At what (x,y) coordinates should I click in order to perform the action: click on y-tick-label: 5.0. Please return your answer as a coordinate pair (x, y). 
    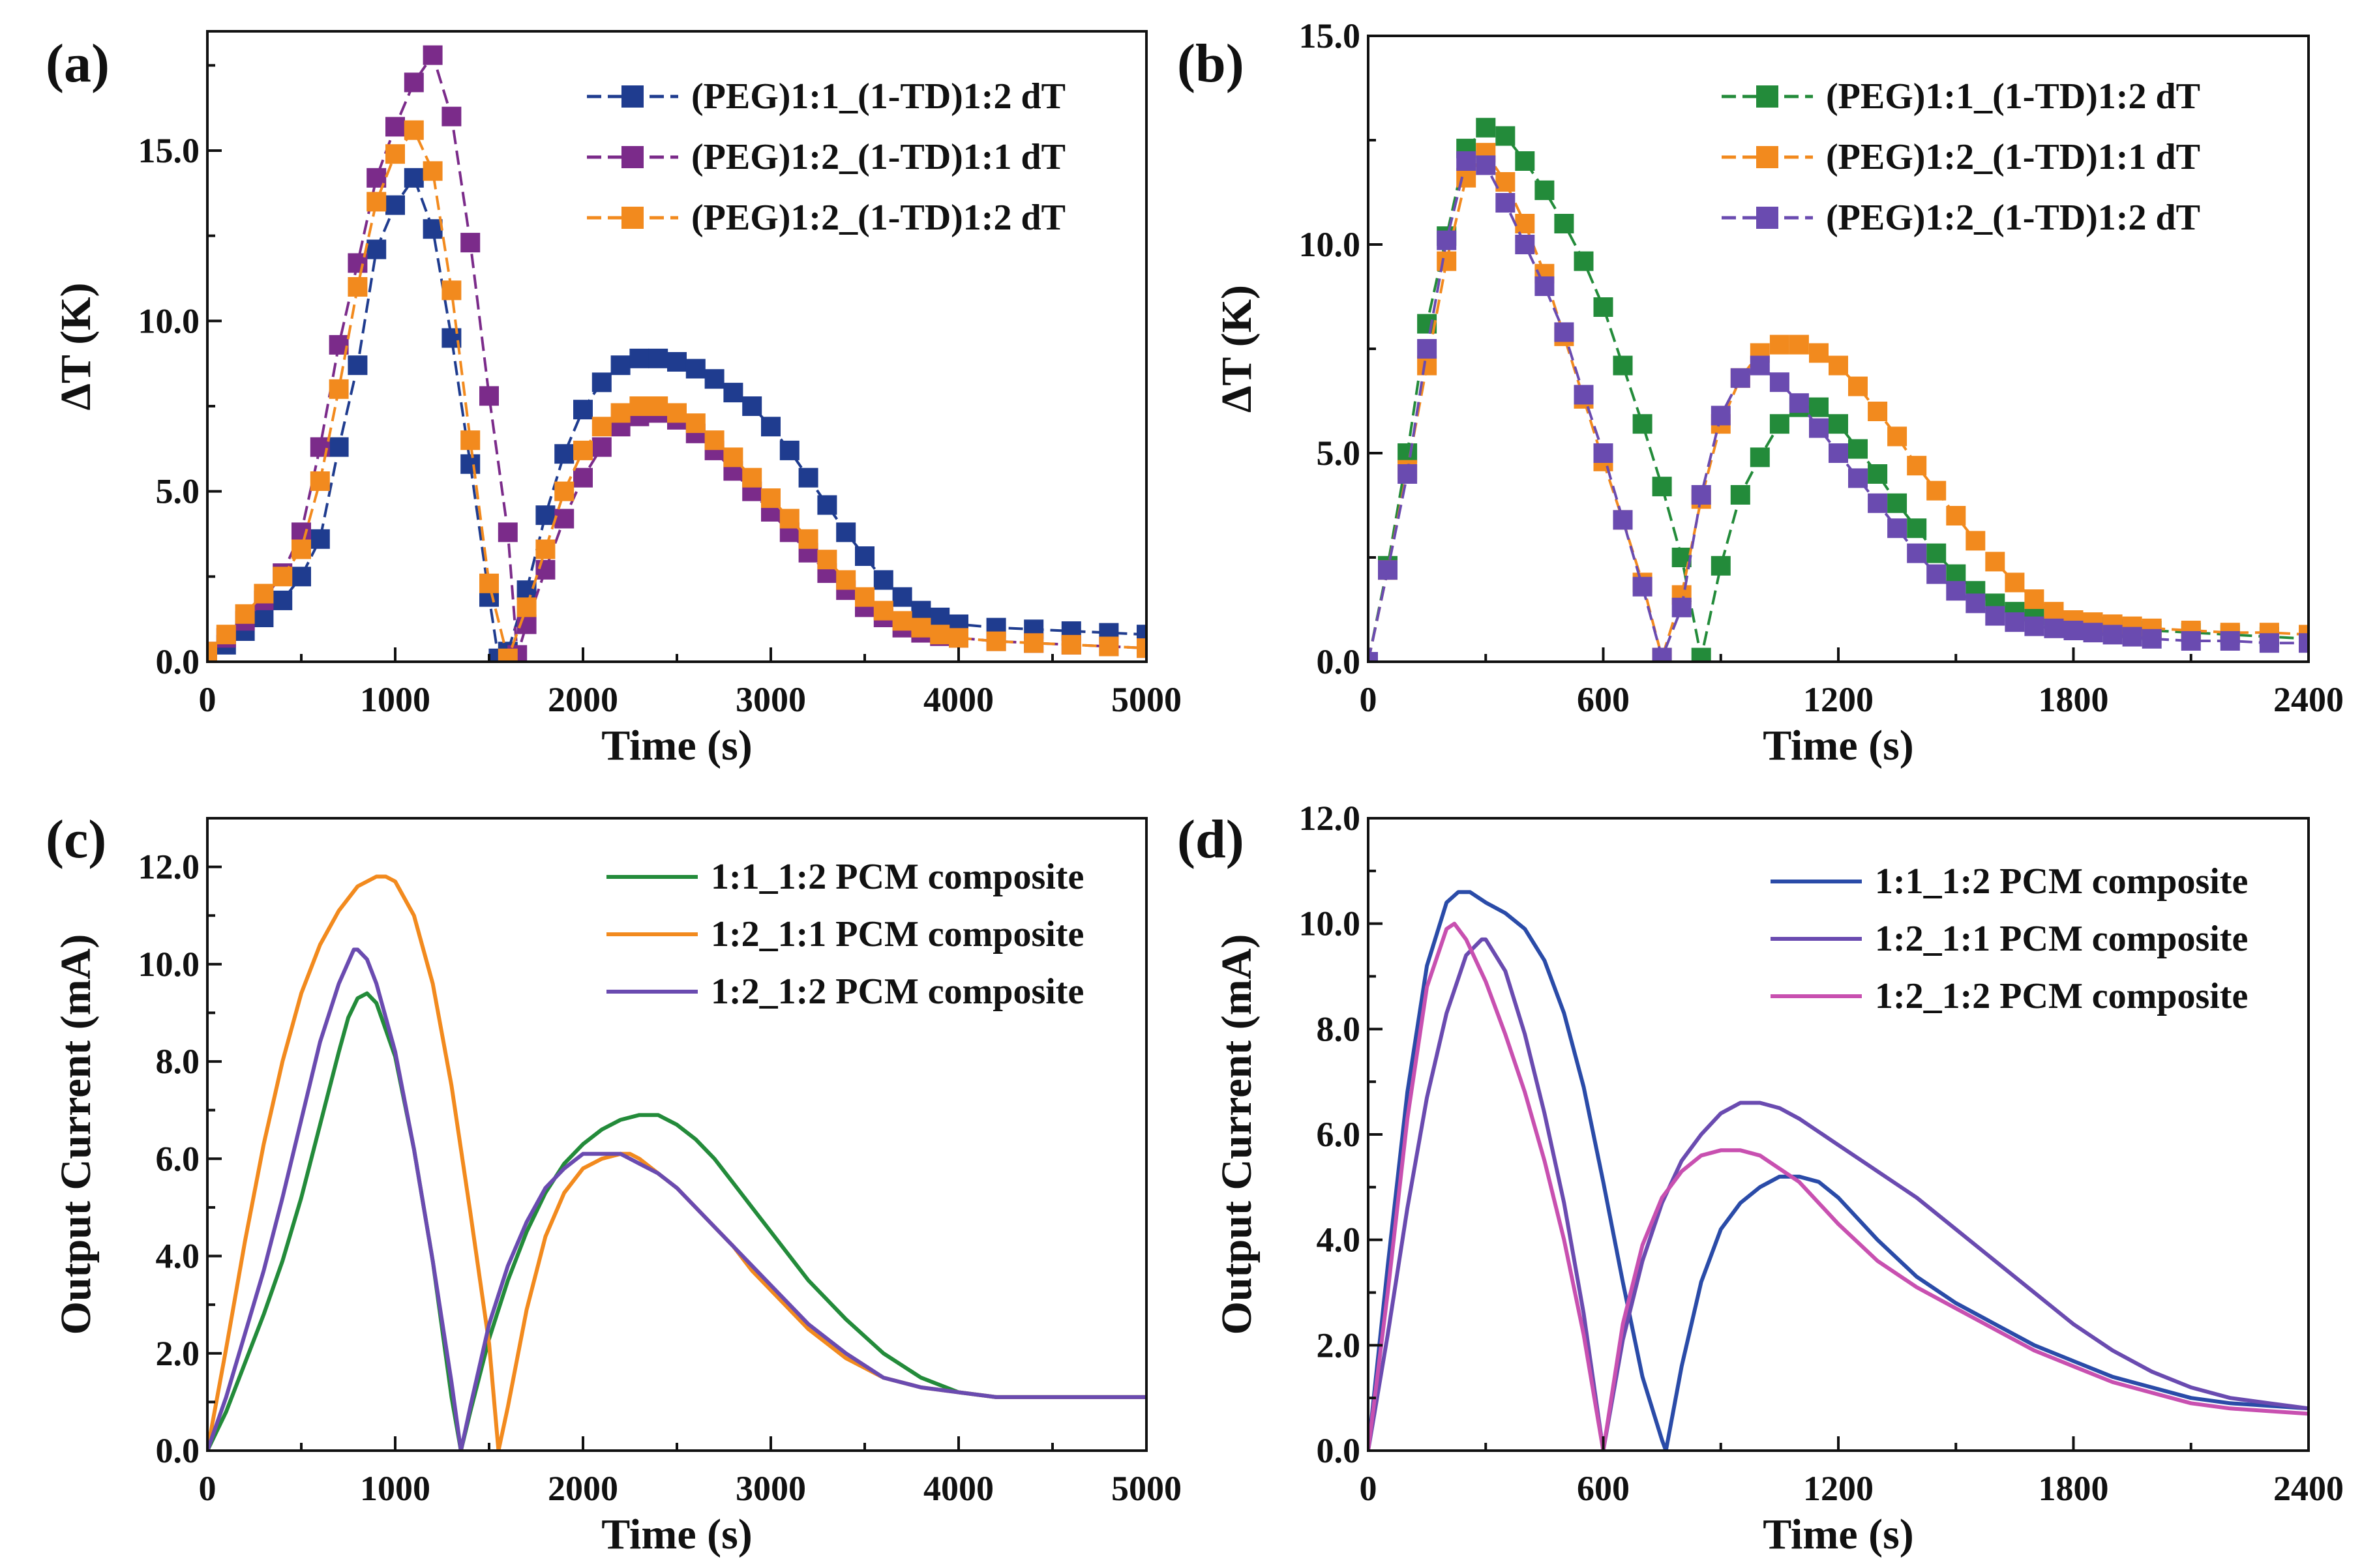
    Looking at the image, I should click on (1339, 454).